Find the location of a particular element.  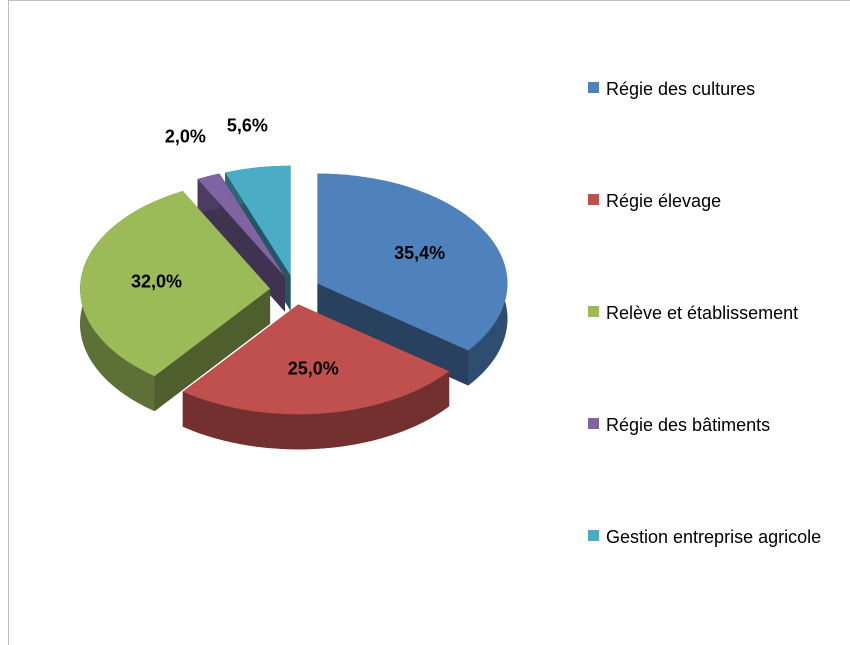

legend-label: Relève et établissement is located at coordinates (702, 313).